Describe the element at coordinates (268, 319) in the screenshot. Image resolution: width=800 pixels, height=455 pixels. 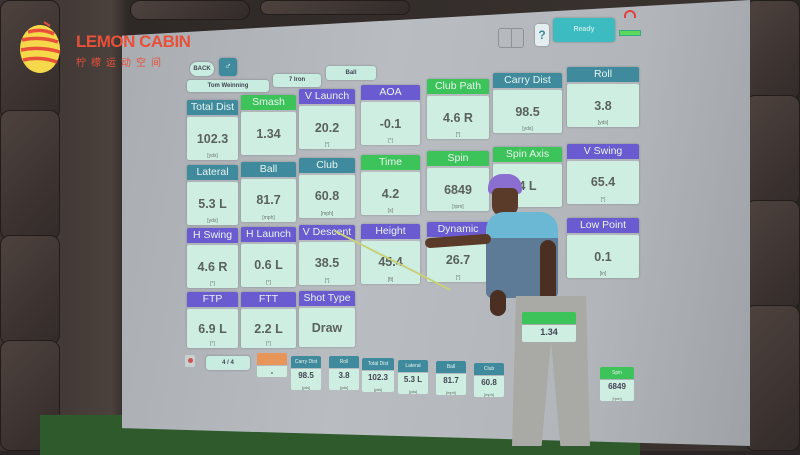
I see `metric-tile-ftt: FTT 2.2 L [°]` at that location.